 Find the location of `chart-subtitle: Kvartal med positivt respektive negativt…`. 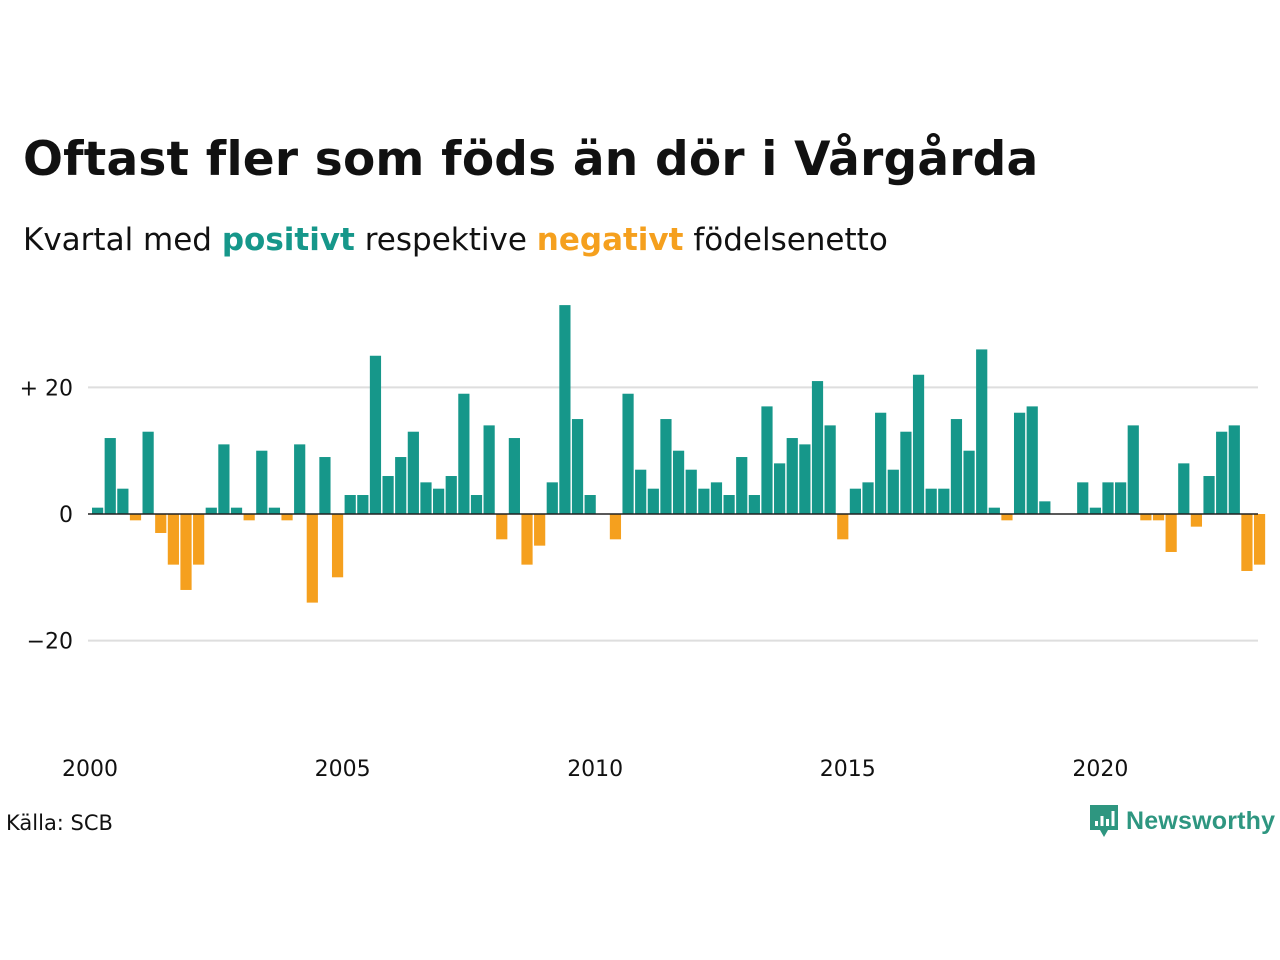

chart-subtitle: Kvartal med positivt respektive negativt… is located at coordinates (455, 240).